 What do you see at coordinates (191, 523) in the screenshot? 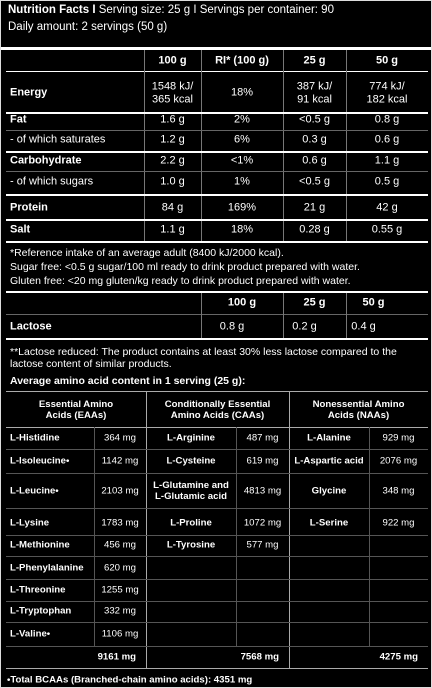
I see `amino-name: L-Proline` at bounding box center [191, 523].